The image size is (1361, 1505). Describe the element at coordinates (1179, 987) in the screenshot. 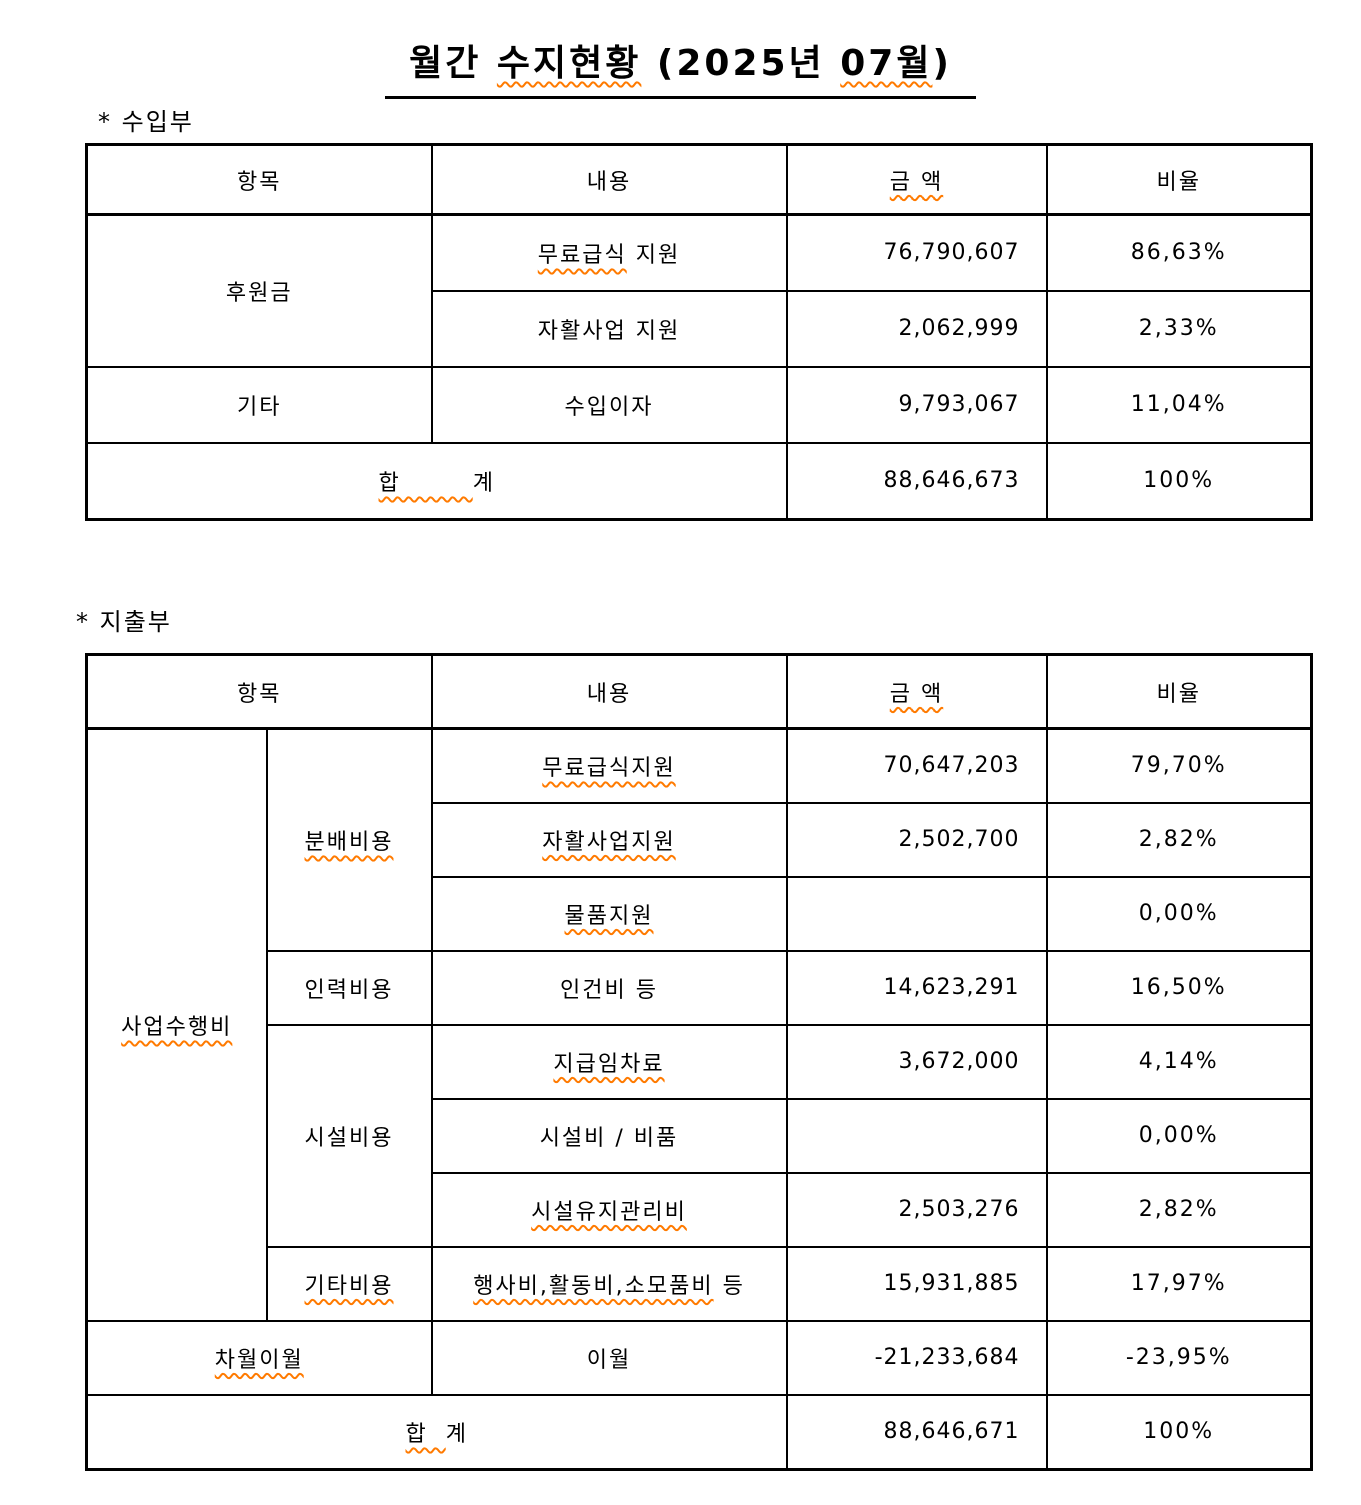

I see `expense-ratio-cell: 16,50%` at that location.